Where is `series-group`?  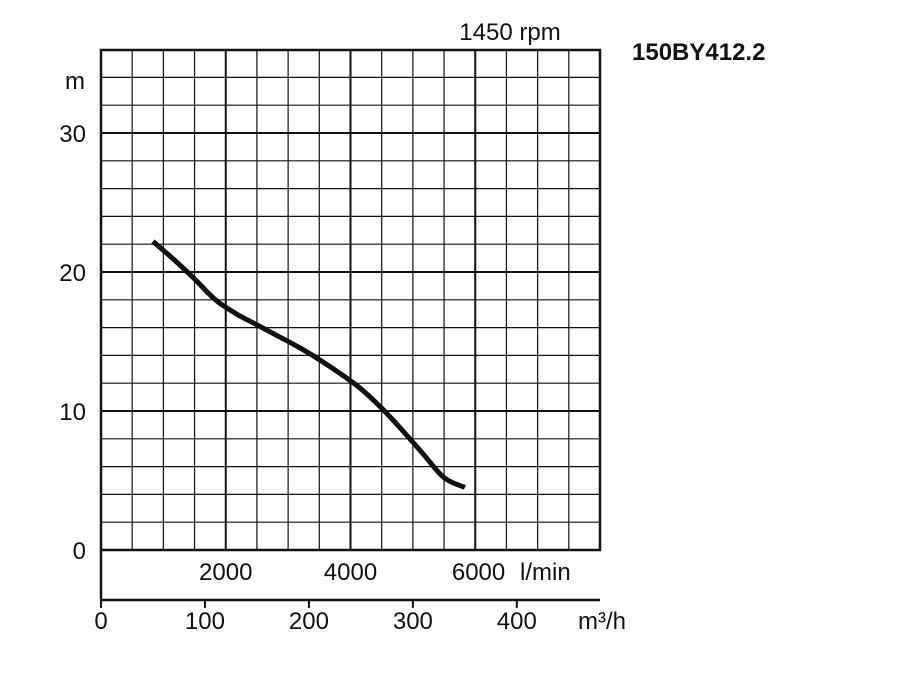 series-group is located at coordinates (308, 364).